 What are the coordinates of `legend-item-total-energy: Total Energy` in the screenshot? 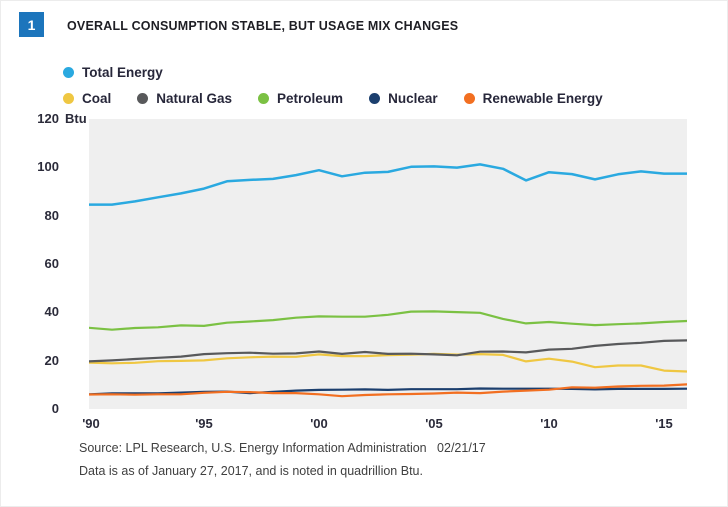 It's located at (113, 72).